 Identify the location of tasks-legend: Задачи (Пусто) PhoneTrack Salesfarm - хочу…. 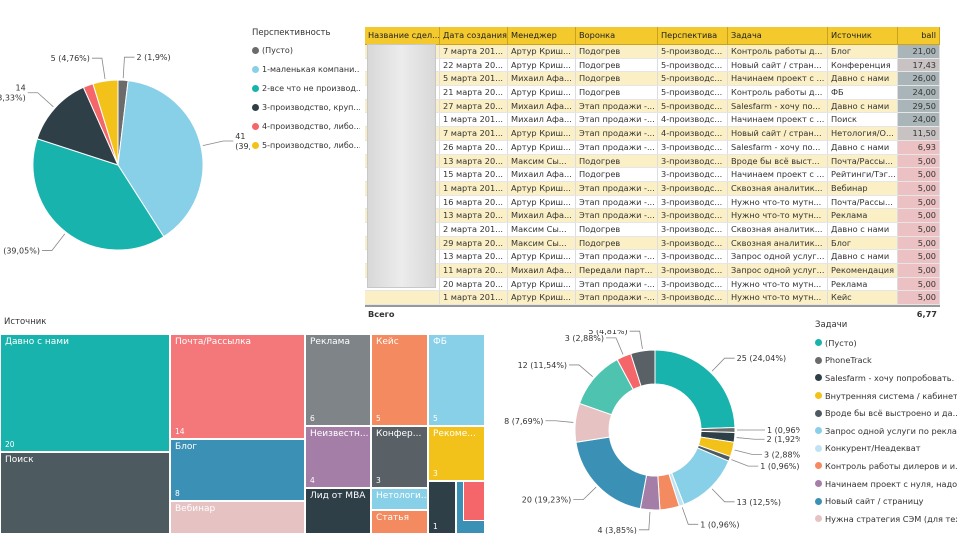
(886, 424).